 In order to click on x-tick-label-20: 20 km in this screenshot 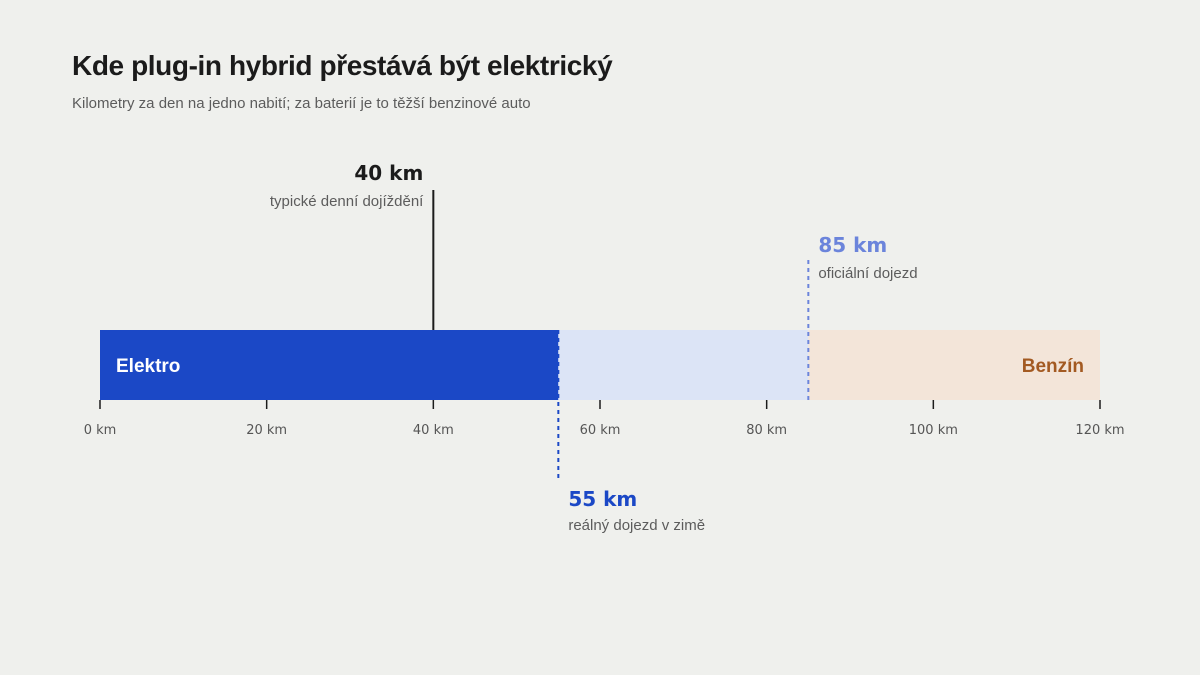, I will do `click(266, 430)`.